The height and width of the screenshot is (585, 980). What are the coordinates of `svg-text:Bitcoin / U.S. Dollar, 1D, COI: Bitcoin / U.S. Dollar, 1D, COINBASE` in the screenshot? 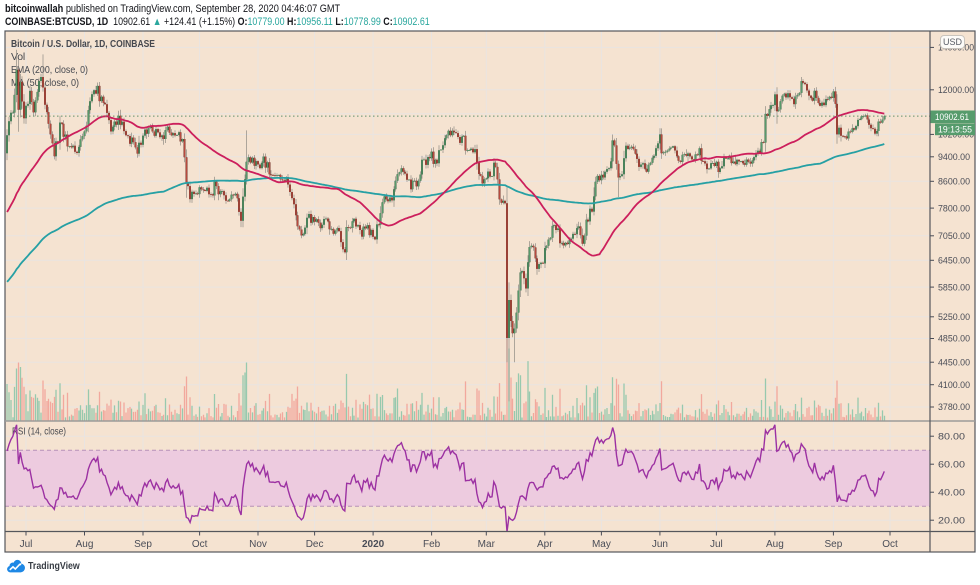 It's located at (83, 44).